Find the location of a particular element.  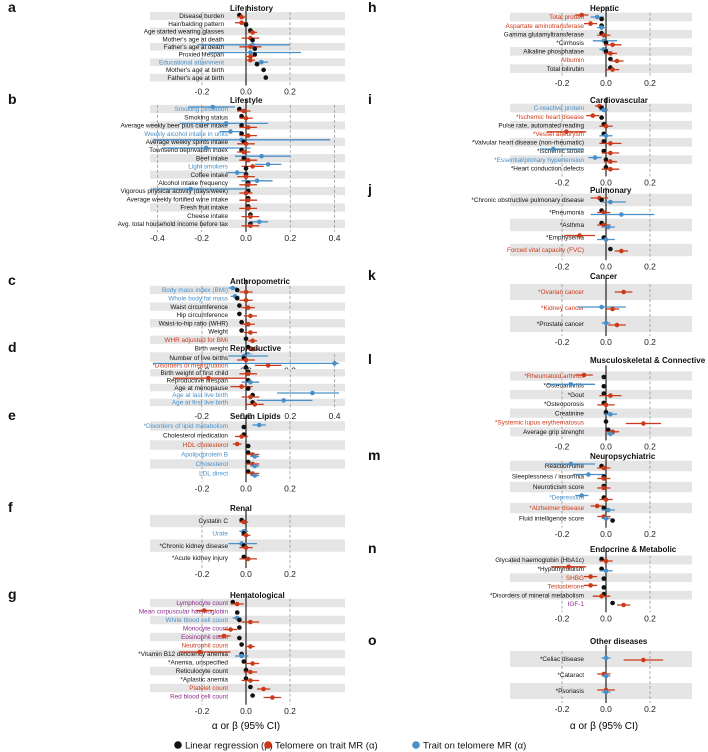

panel-title: Pulmonary is located at coordinates (611, 190).